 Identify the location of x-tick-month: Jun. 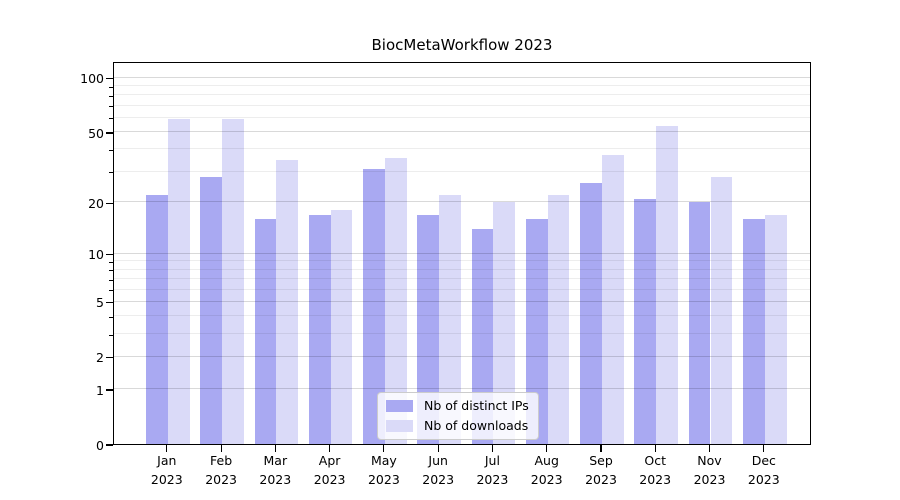
(438, 460).